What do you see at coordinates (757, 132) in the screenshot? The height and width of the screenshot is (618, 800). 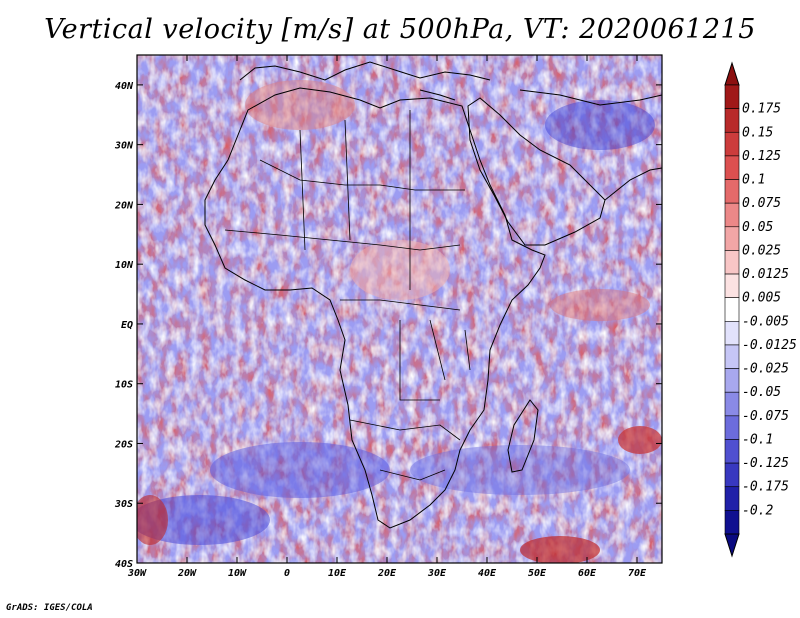 I see `colorbar-label: 0.15` at bounding box center [757, 132].